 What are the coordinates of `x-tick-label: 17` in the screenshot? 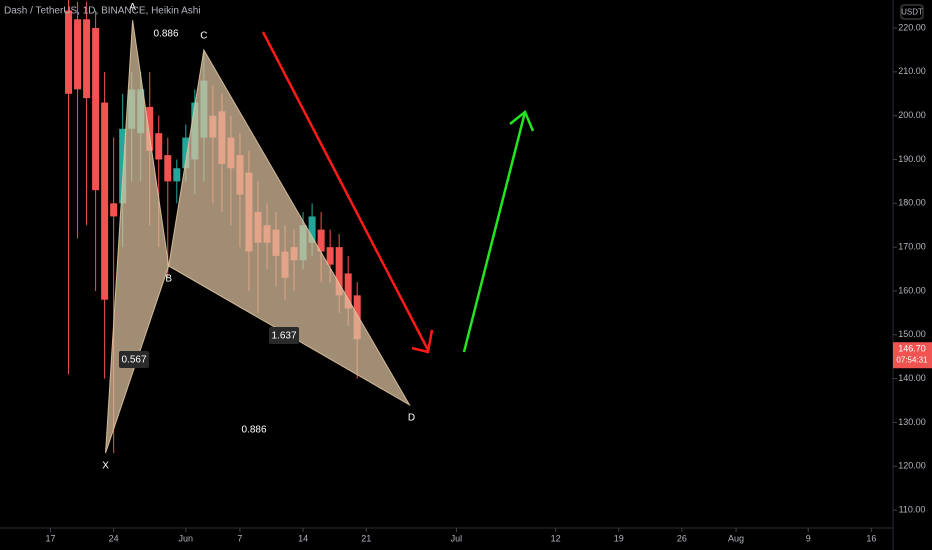 It's located at (51, 538).